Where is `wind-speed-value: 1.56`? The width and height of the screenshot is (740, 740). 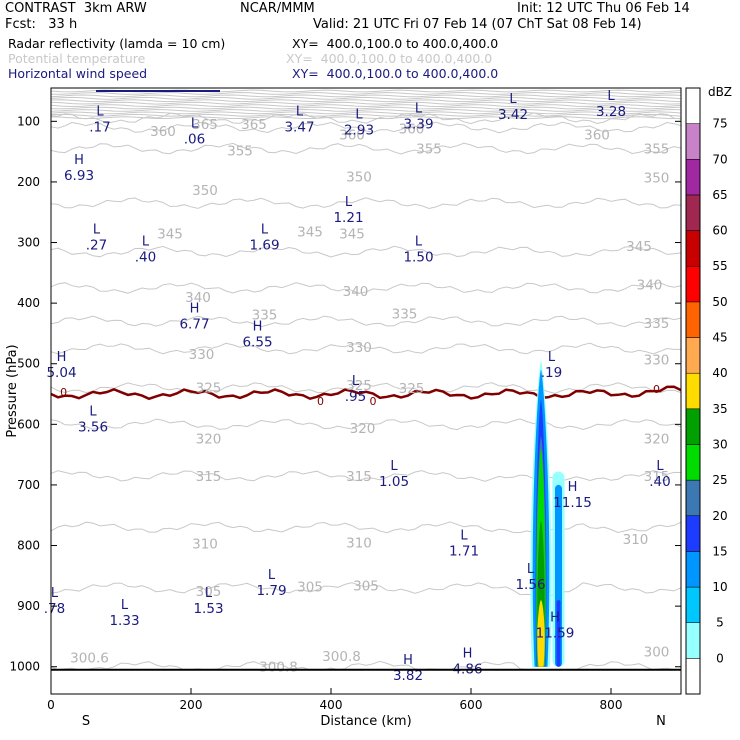 wind-speed-value: 1.56 is located at coordinates (530, 585).